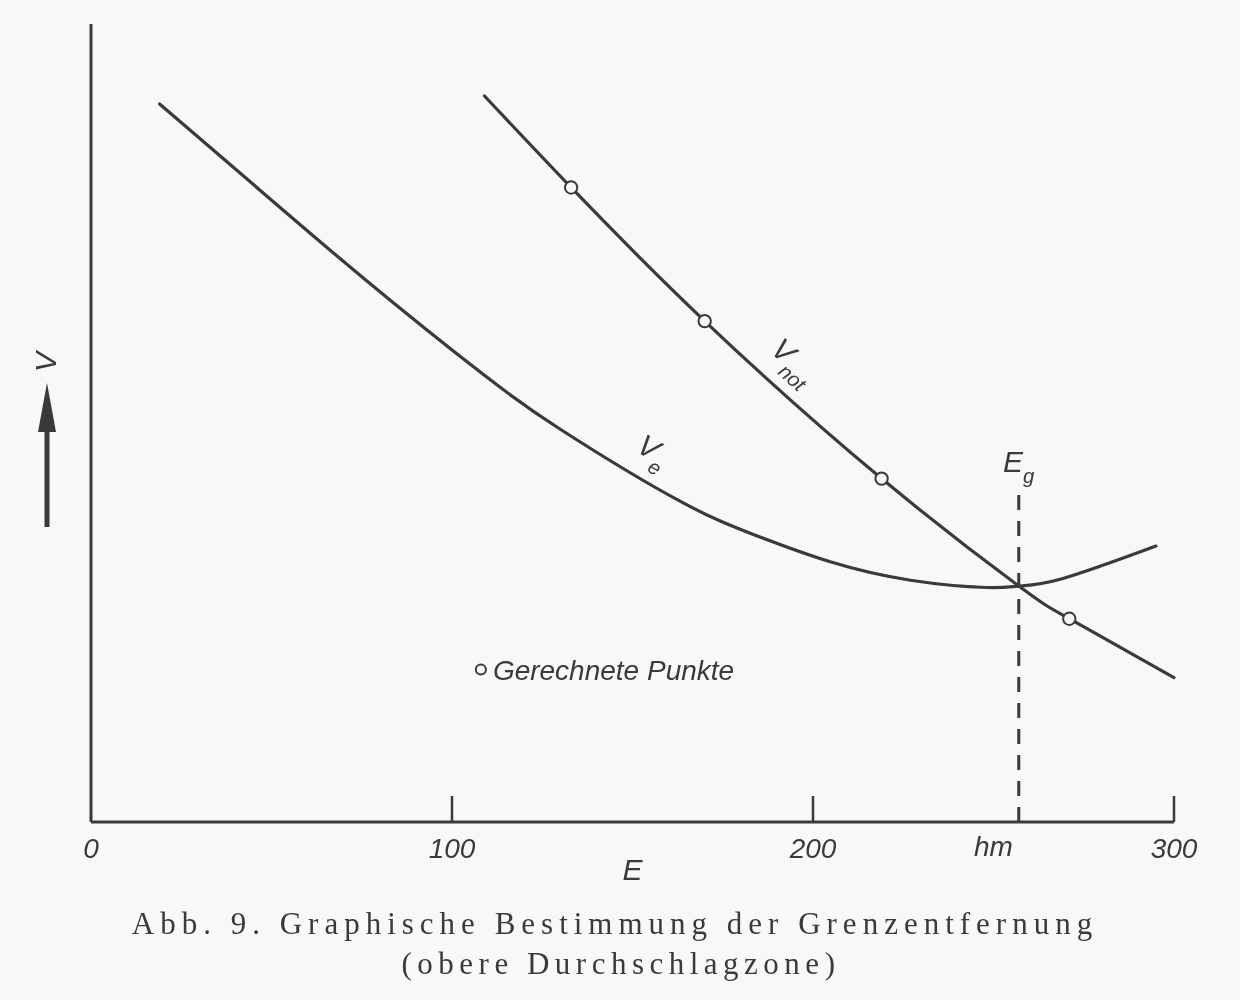  What do you see at coordinates (91, 848) in the screenshot?
I see `x-tick-label: 0` at bounding box center [91, 848].